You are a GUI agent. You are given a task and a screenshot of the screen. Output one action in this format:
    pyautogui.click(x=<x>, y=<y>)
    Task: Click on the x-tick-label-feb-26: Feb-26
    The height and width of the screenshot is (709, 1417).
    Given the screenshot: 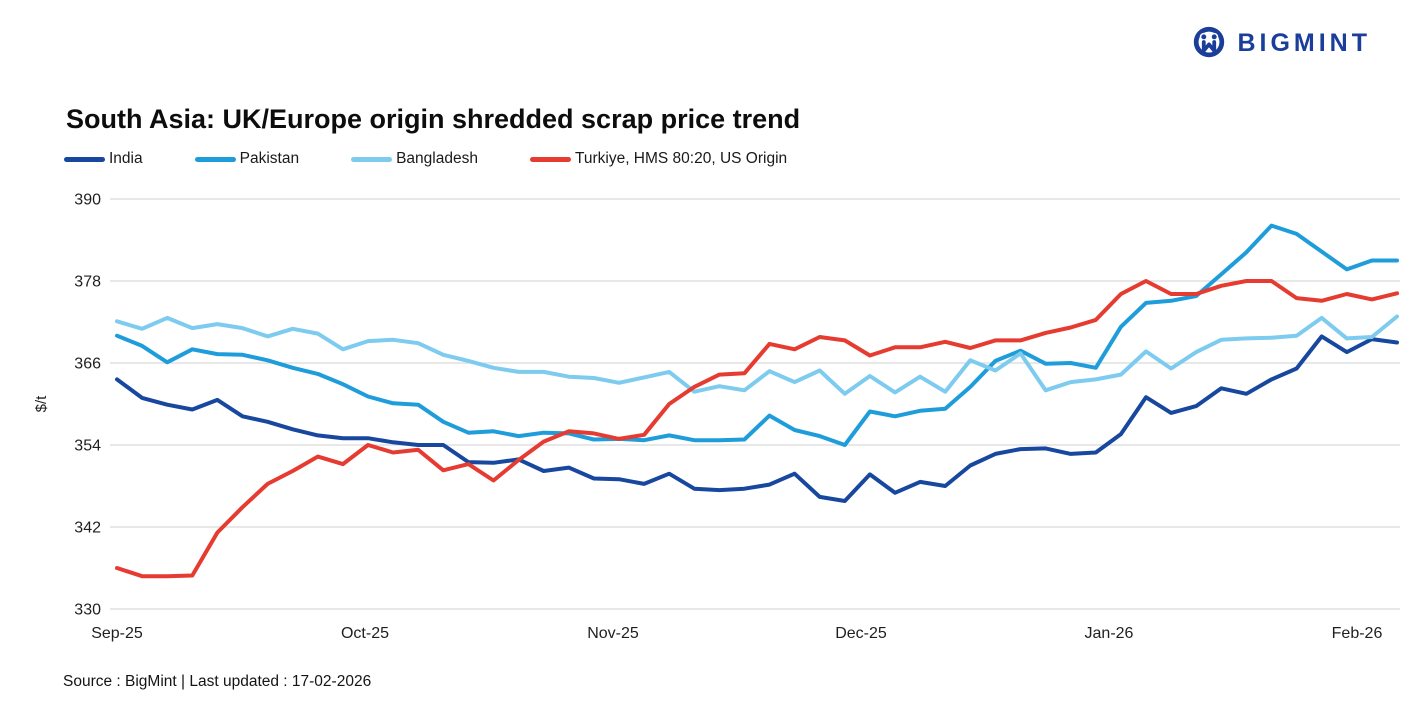 What is the action you would take?
    pyautogui.click(x=1357, y=633)
    